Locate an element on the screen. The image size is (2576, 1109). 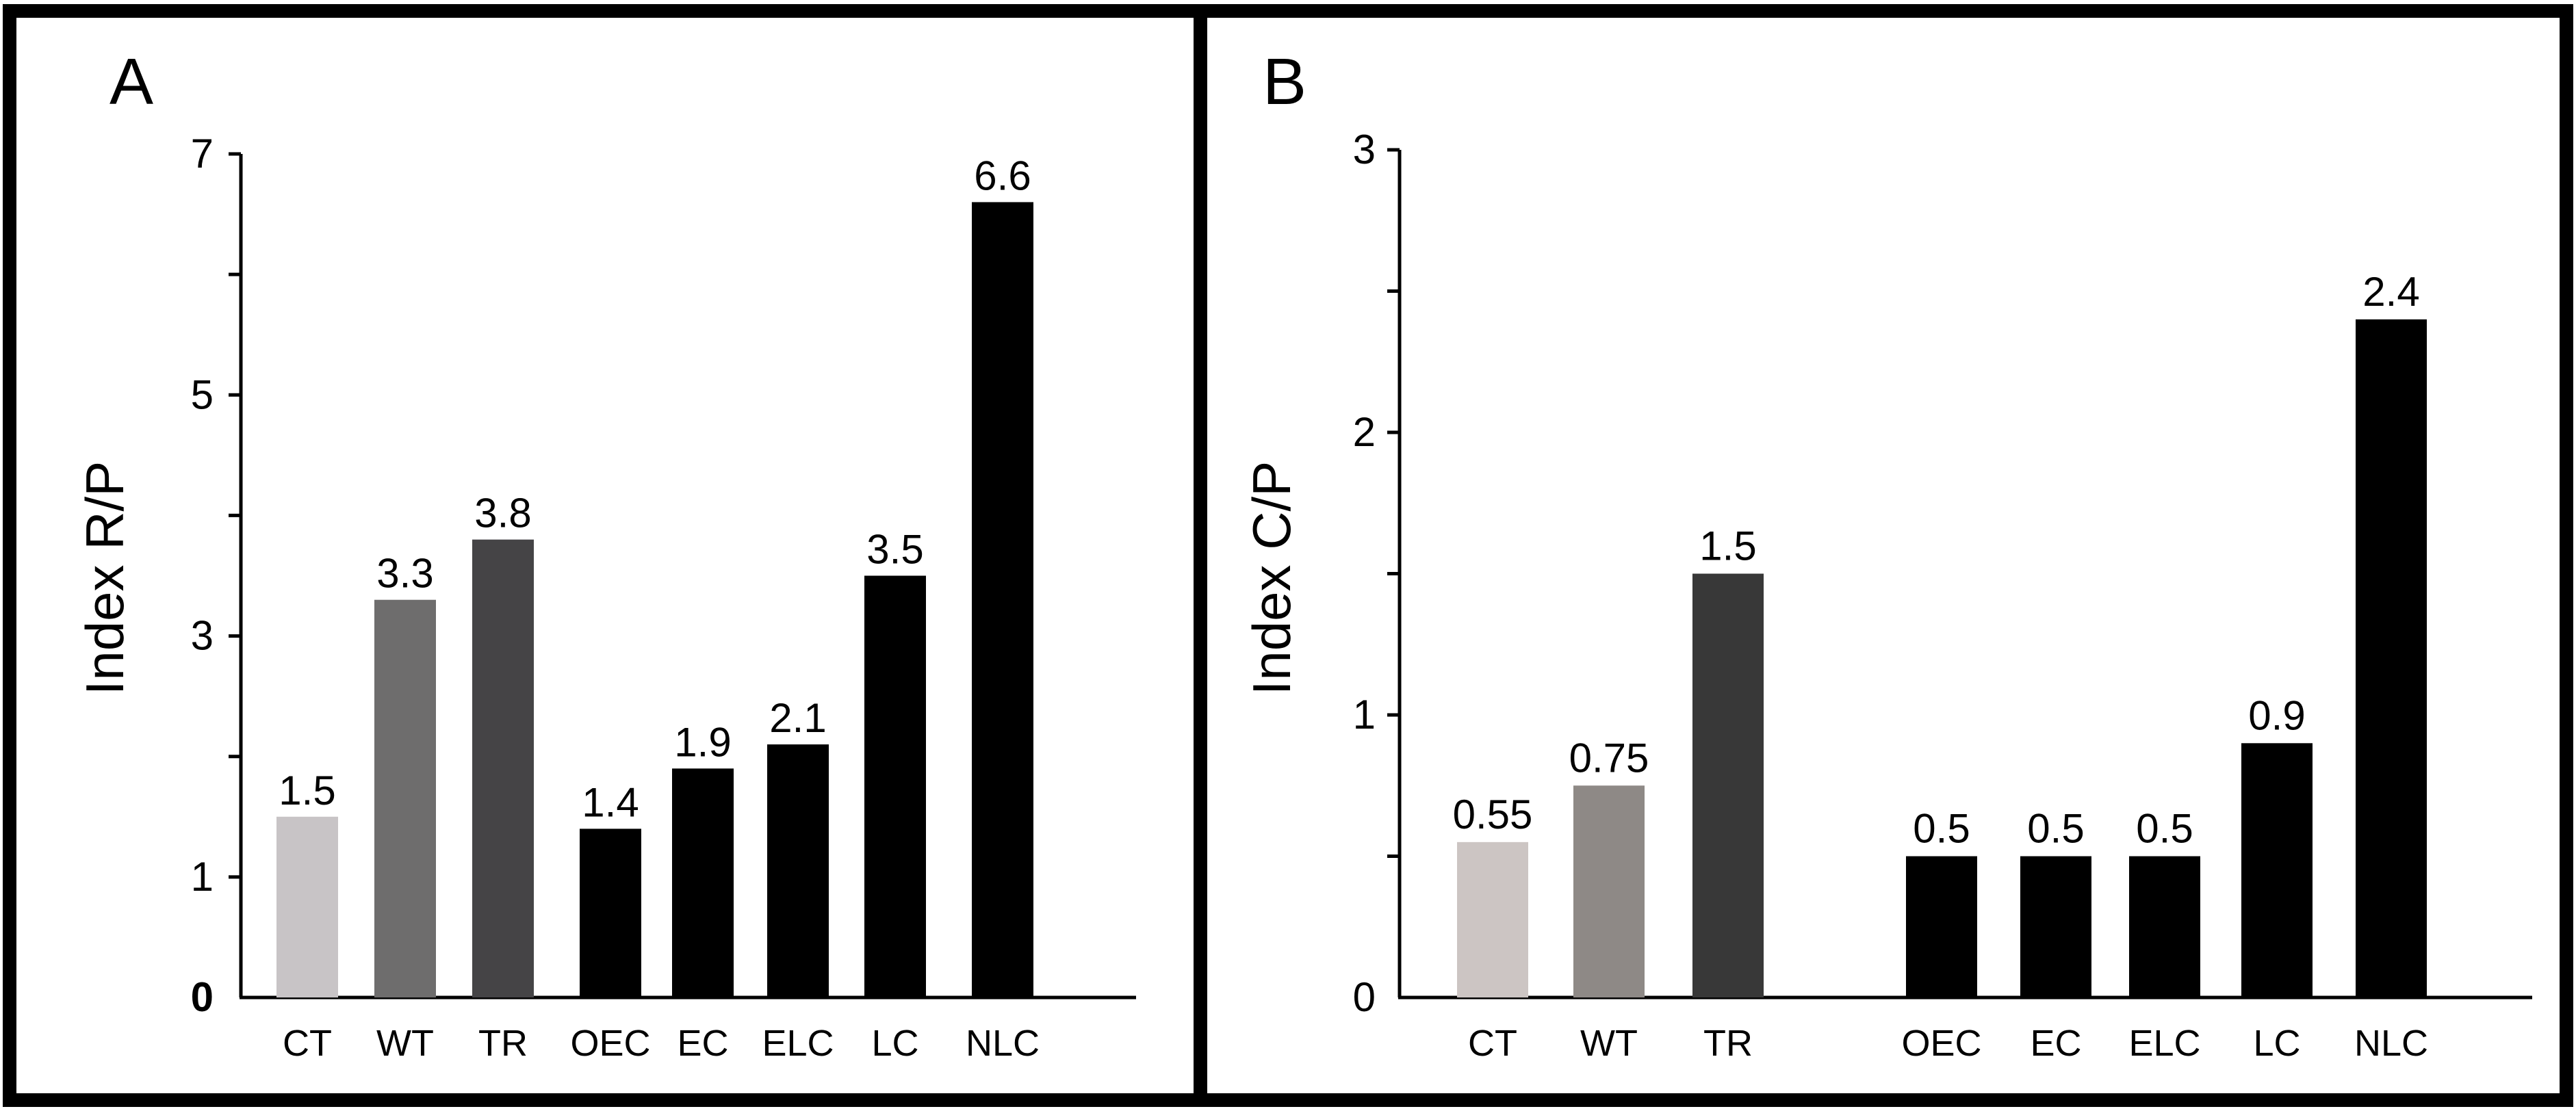
x-tick-label-b-wt: WT is located at coordinates (1609, 1043).